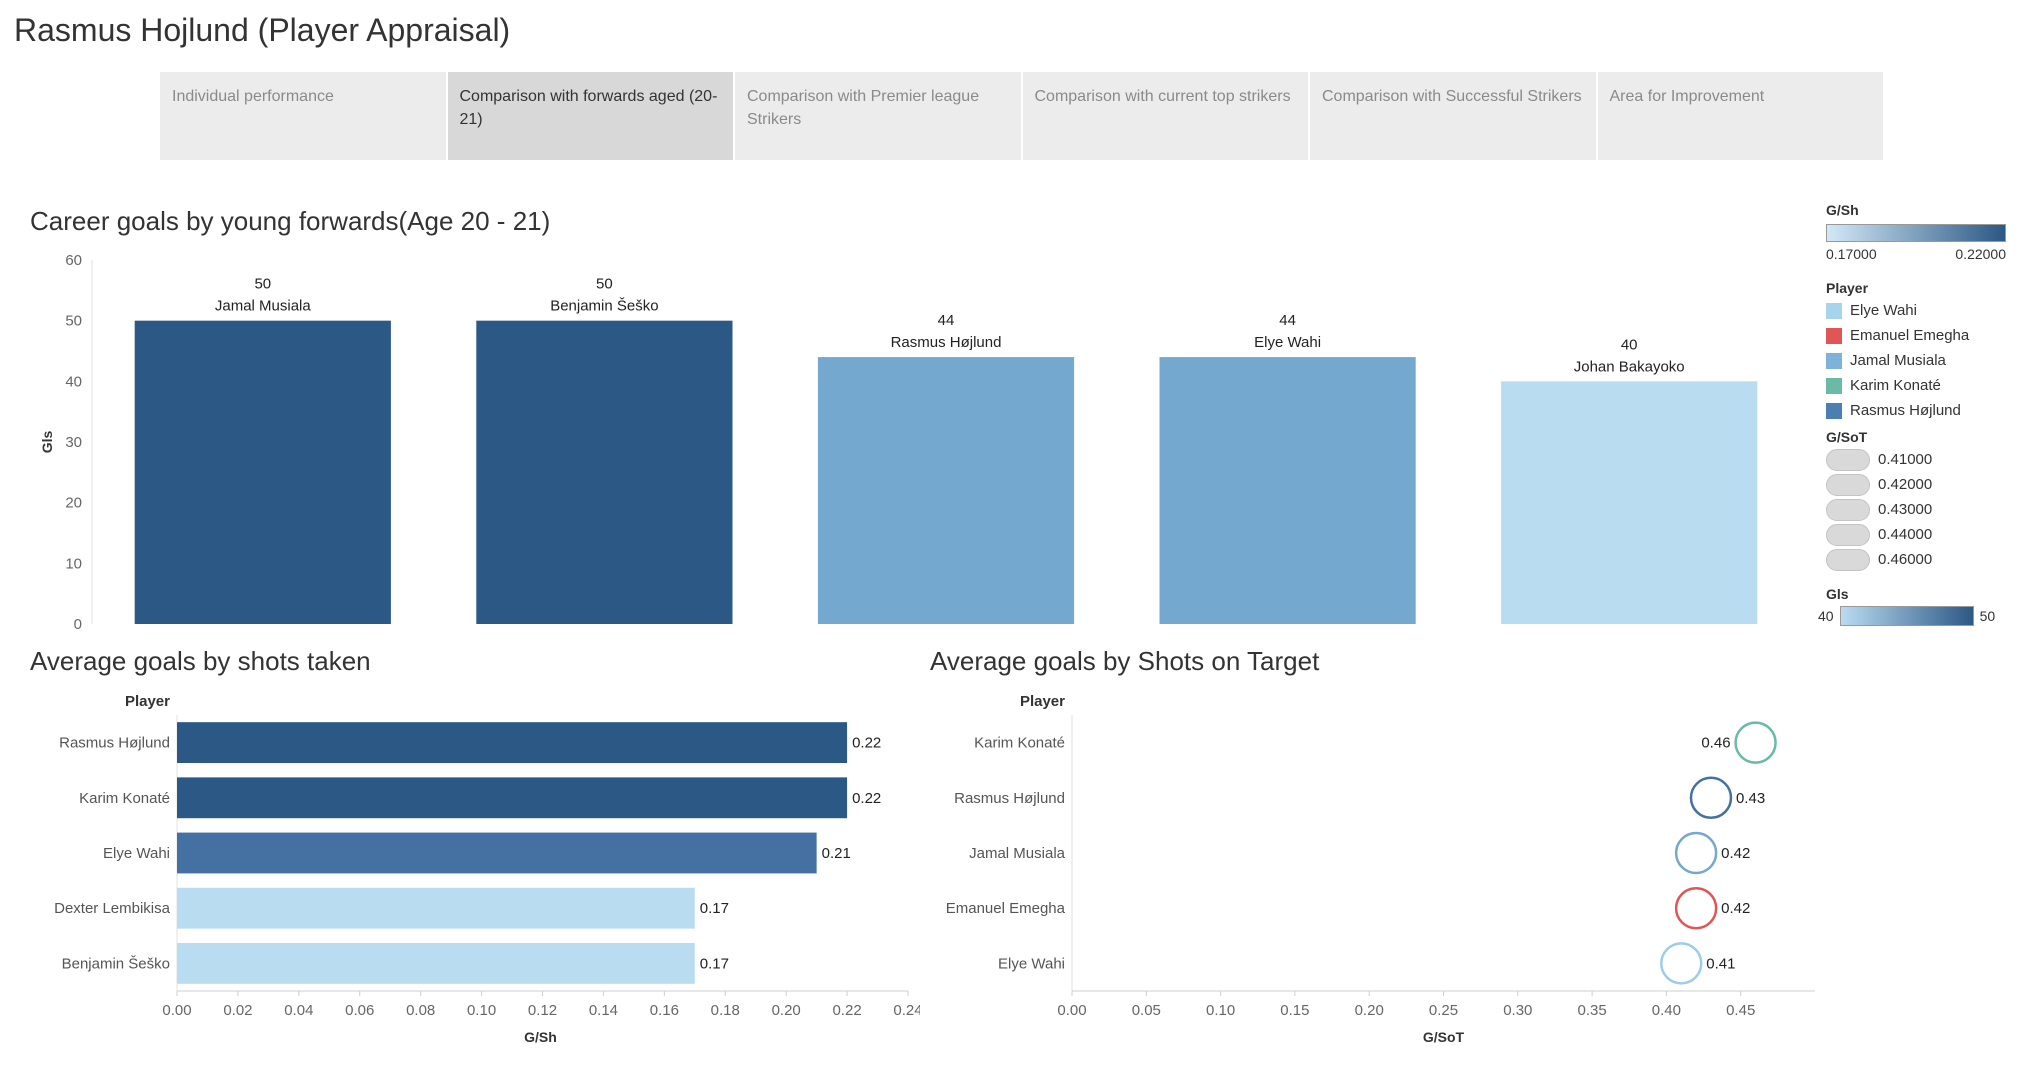 The width and height of the screenshot is (2019, 1079). I want to click on player-legend-item: Jamal Musiala, so click(1916, 360).